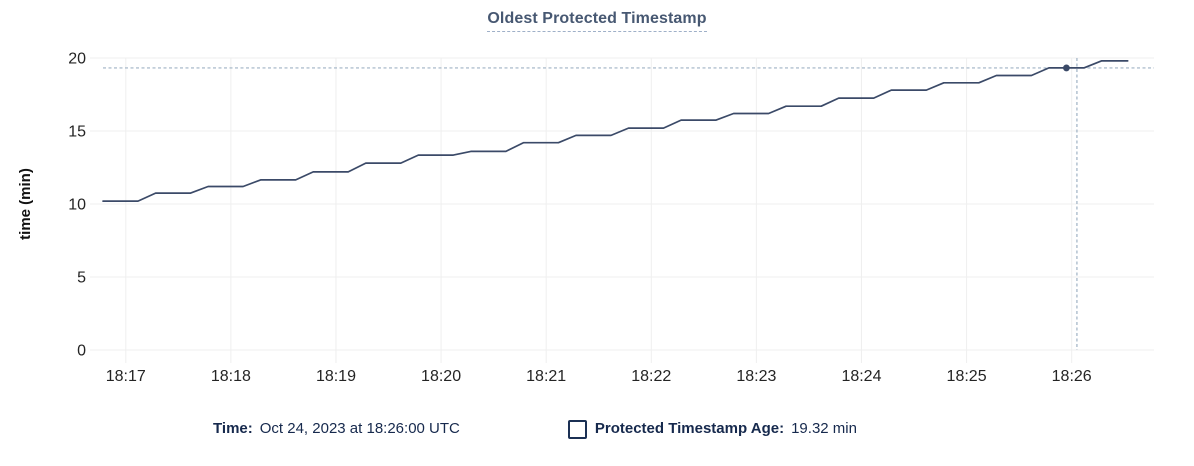 The image size is (1194, 466). What do you see at coordinates (233, 428) in the screenshot?
I see `legend-time-label: Time:` at bounding box center [233, 428].